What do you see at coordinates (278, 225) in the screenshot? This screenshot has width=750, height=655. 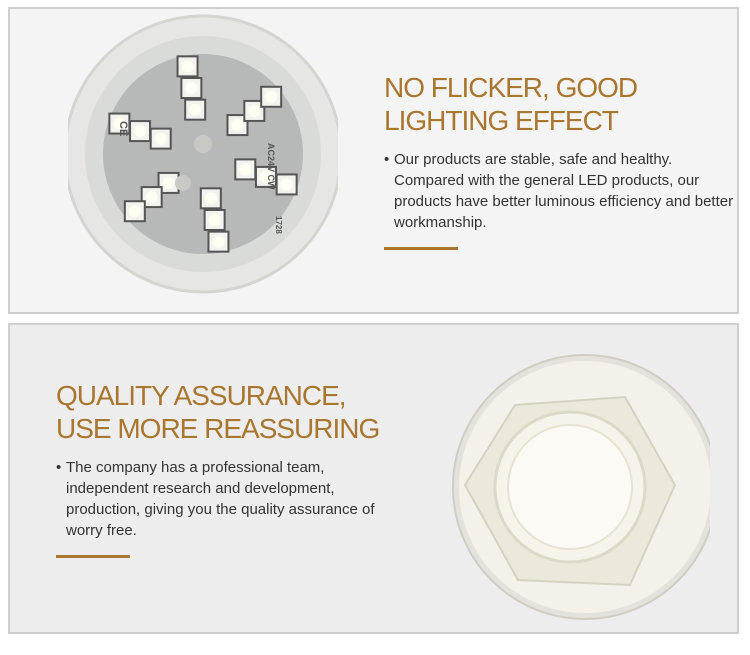 I see `batch-marking: 1728` at bounding box center [278, 225].